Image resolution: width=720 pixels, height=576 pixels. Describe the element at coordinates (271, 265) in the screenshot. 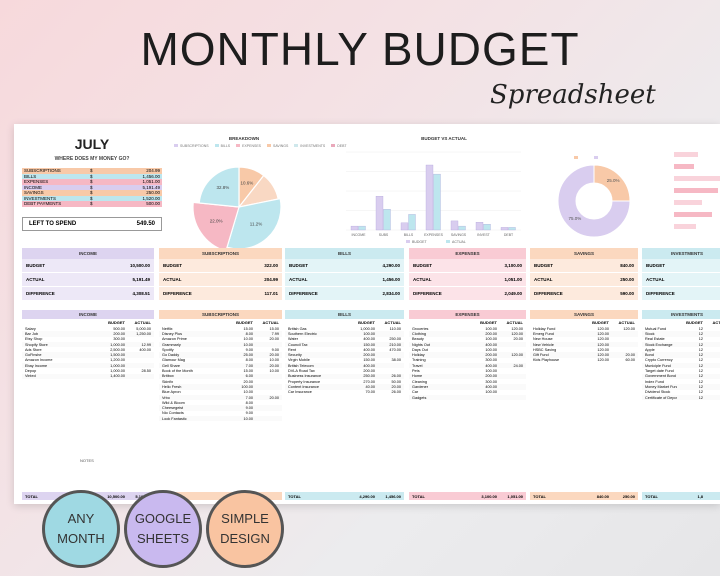

I see `summary-row-value: 322.00` at that location.